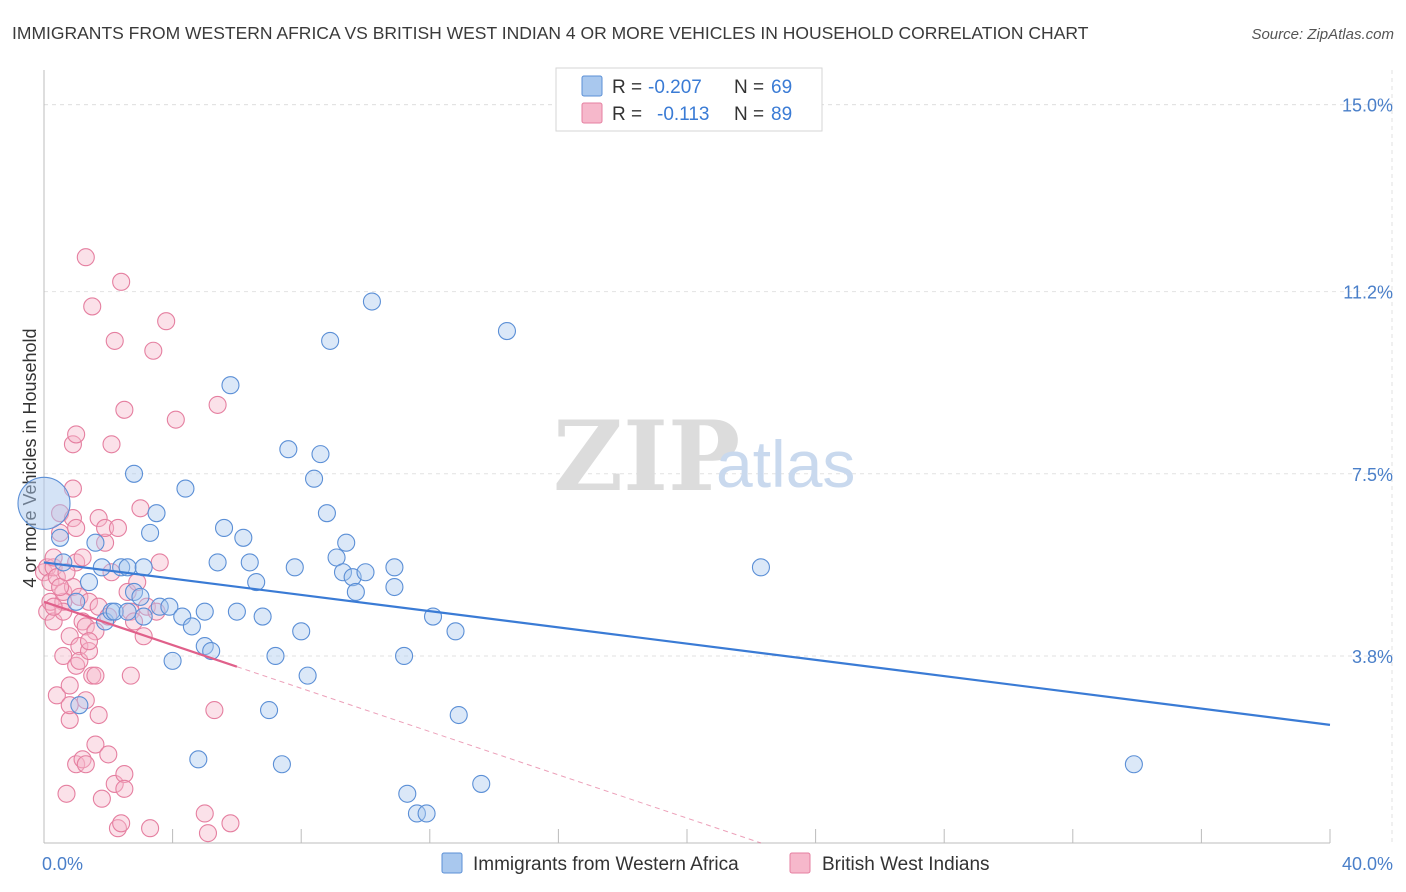 This screenshot has width=1406, height=892. Describe the element at coordinates (1322, 34) in the screenshot. I see `chart-source: Source: ZipAtlas.com` at that location.